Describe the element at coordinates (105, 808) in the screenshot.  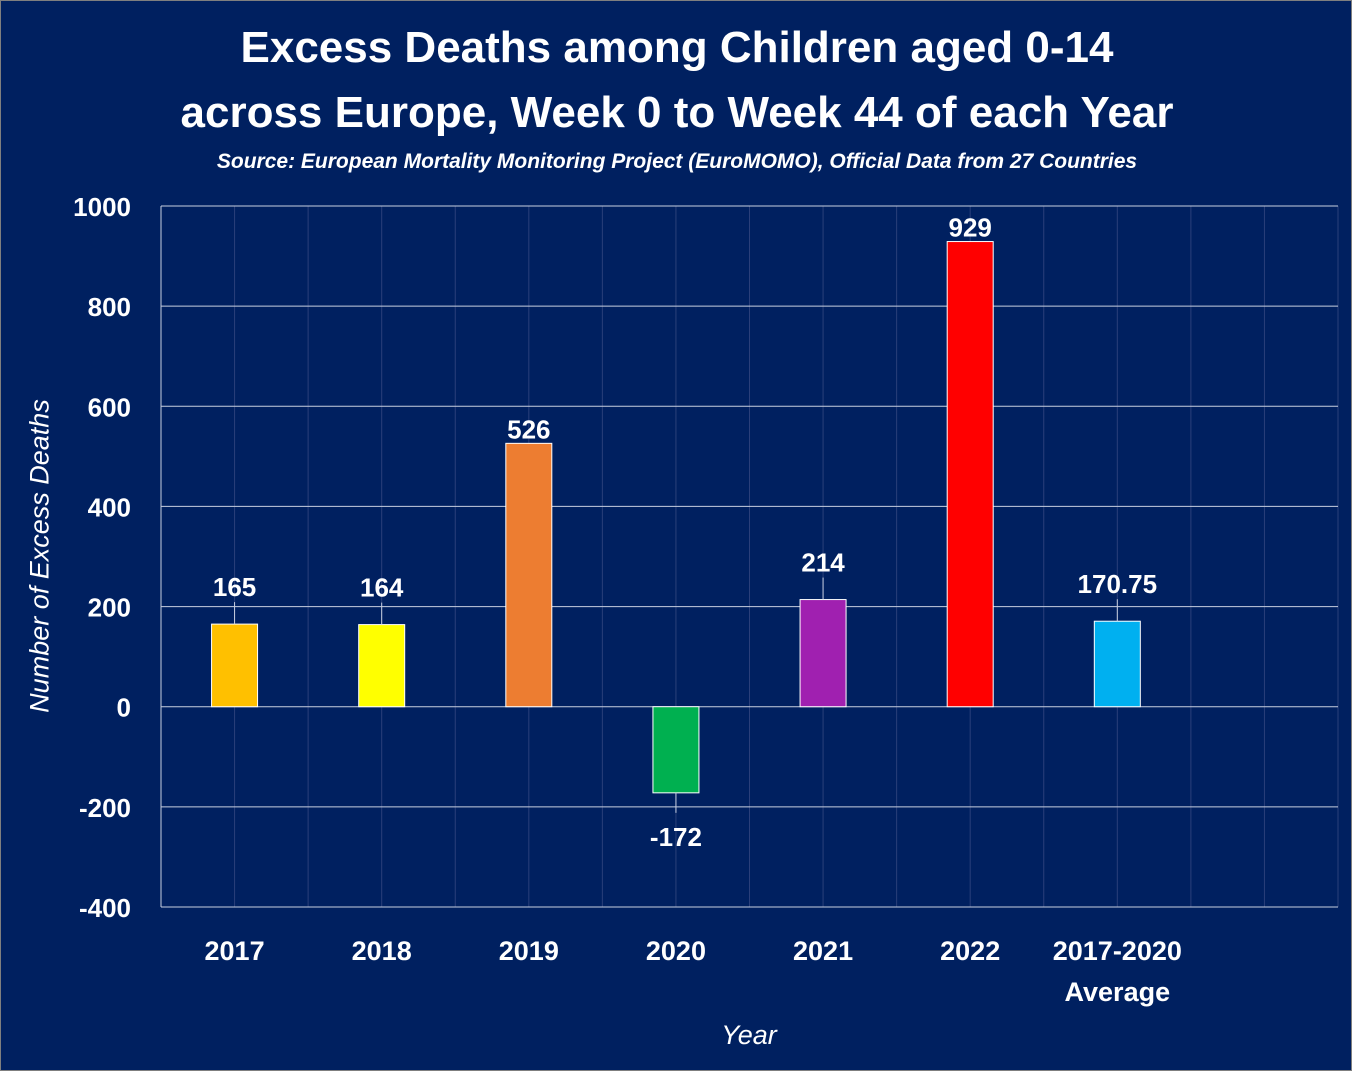
I see `y-tick-label: -200` at that location.